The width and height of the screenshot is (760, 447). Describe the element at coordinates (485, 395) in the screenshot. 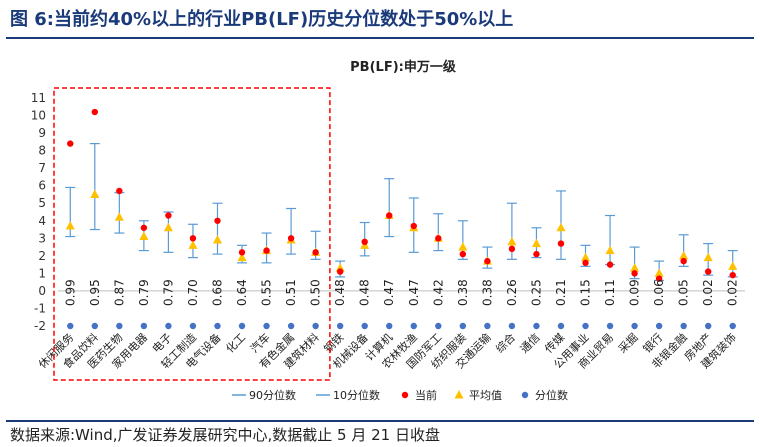

I see `legend-label: 平均值` at that location.